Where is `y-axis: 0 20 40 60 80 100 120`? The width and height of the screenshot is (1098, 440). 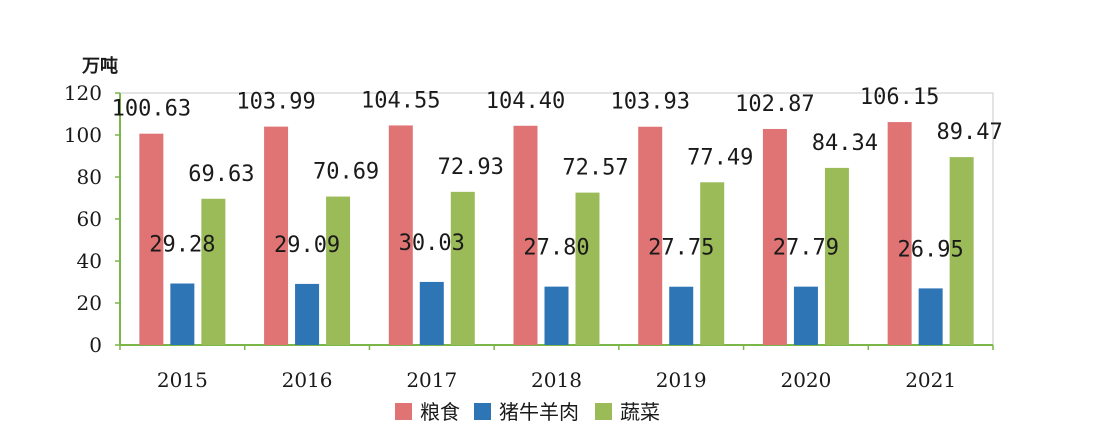
y-axis: 0 20 40 60 80 100 120 is located at coordinates (92, 219).